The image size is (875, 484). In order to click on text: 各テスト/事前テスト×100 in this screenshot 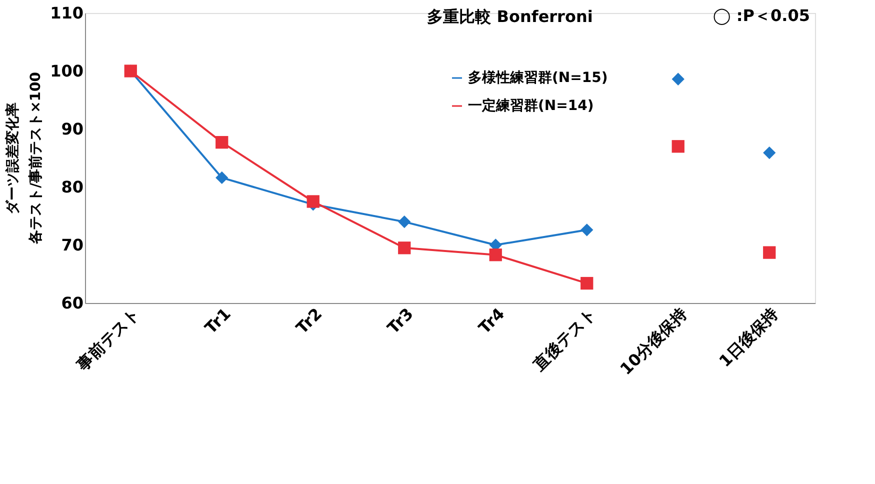, I will do `click(36, 159)`.